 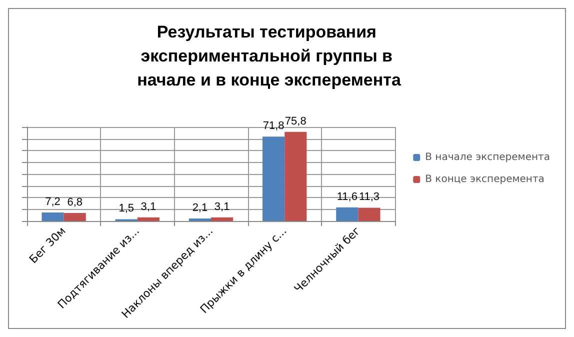 I want to click on data-label: 11,6, so click(x=347, y=196).